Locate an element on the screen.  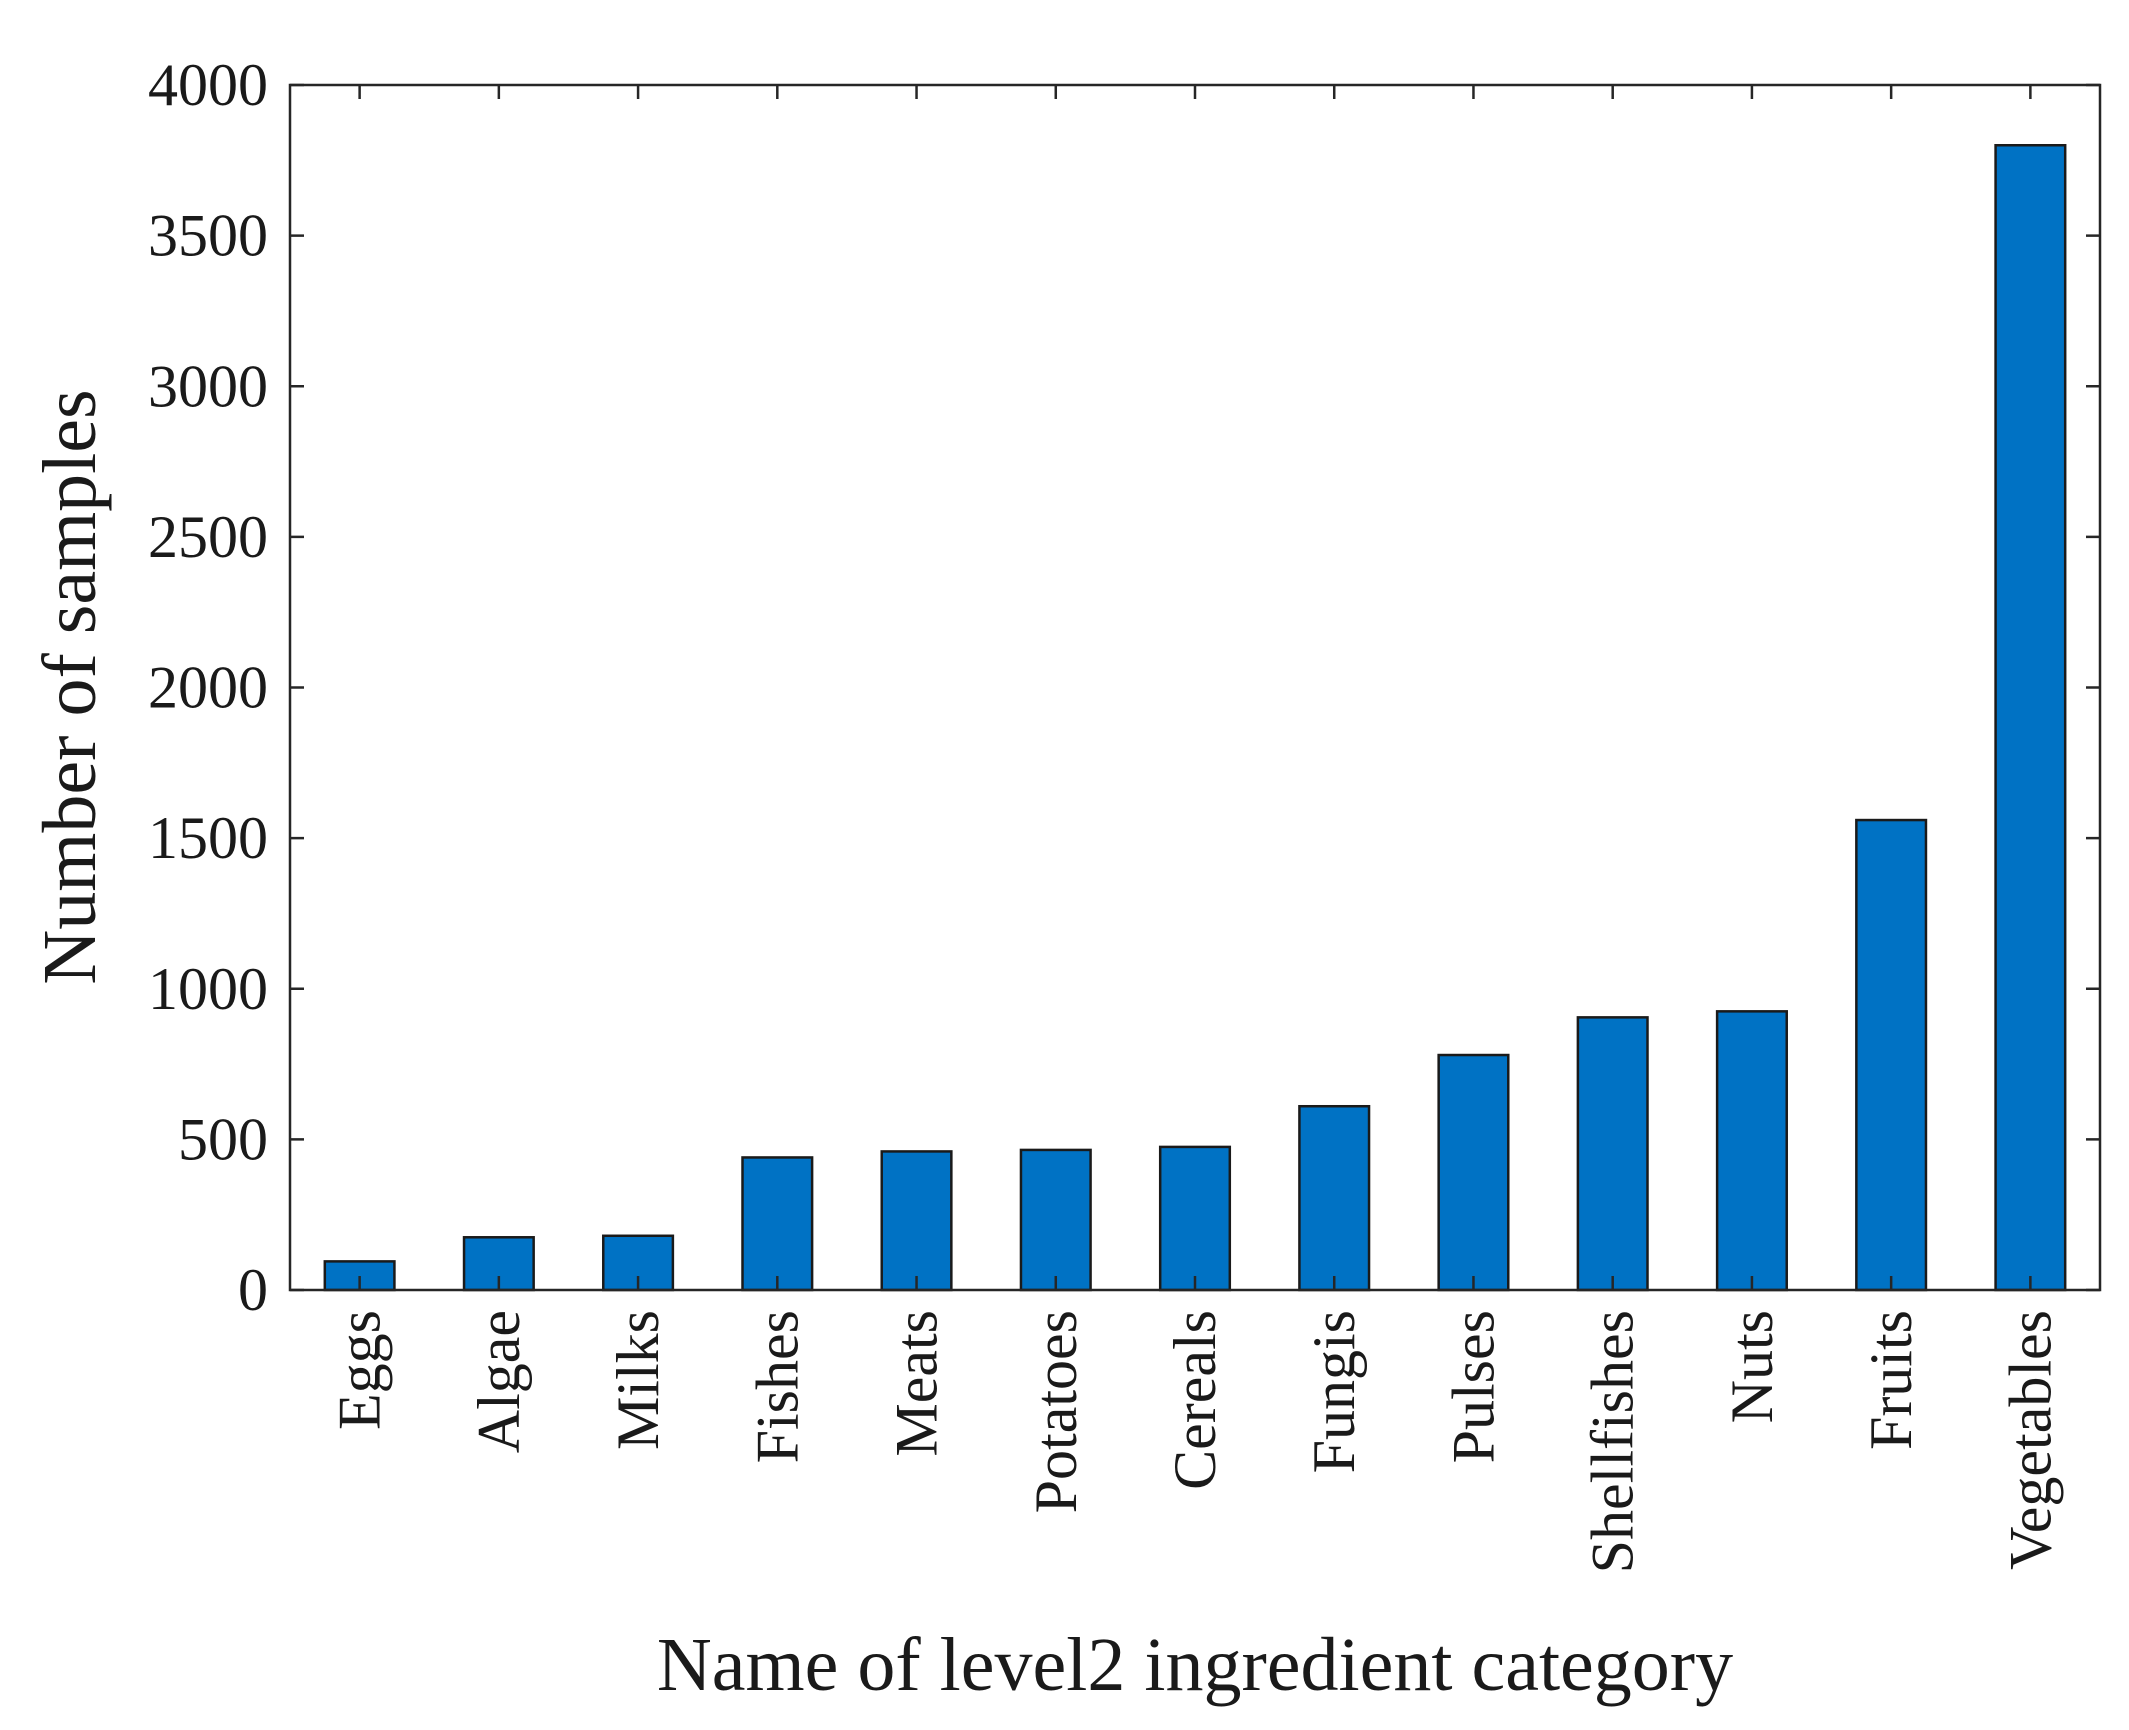
y-tick-labels: 0 500 1000 1500 2000 2500 3000 3500 4000 is located at coordinates (208, 687).